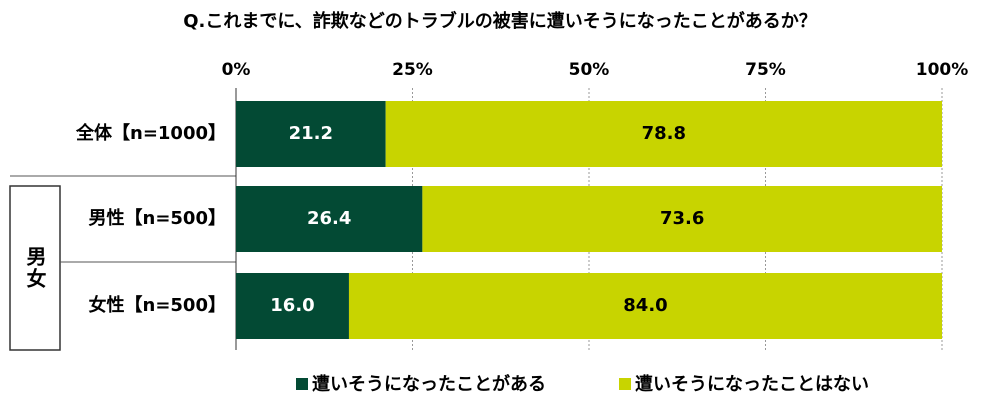 This screenshot has width=1000, height=418. I want to click on x-tick-label: 25%, so click(412, 70).